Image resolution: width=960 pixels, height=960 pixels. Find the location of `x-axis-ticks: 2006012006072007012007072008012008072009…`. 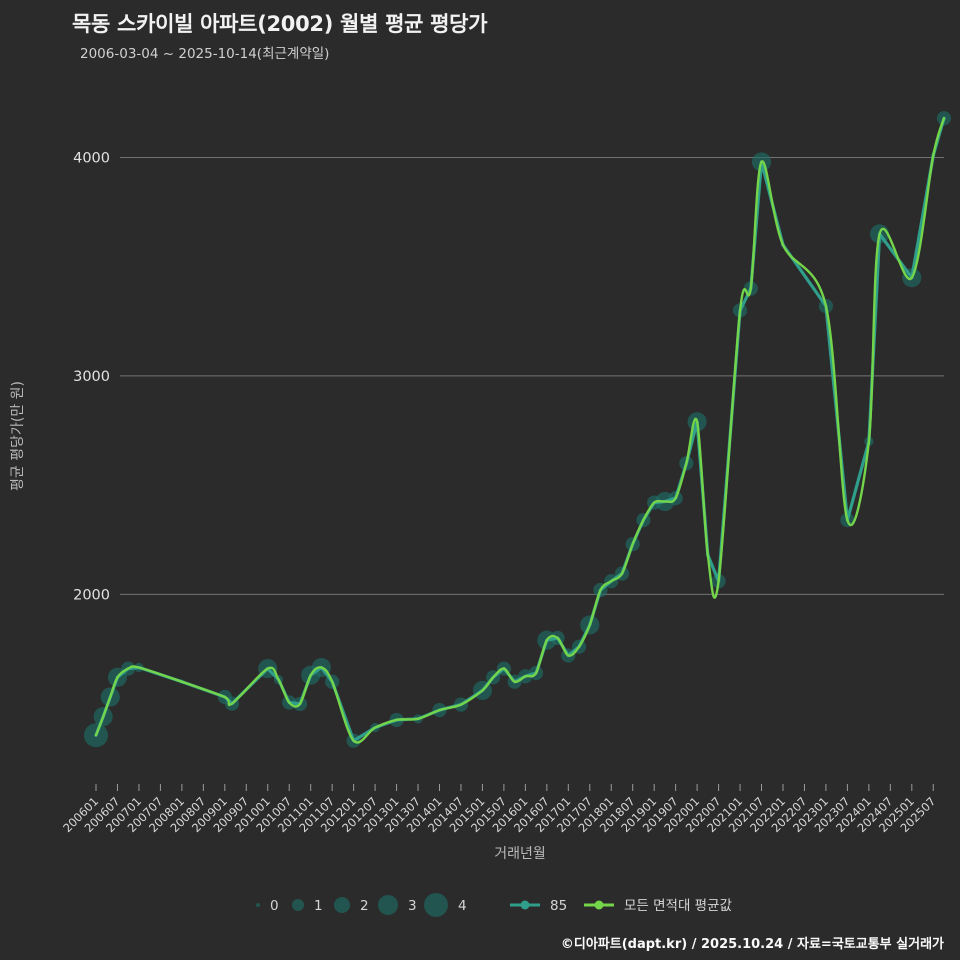

x-axis-ticks: 2006012006072007012007072008012008072009… is located at coordinates (499, 809).